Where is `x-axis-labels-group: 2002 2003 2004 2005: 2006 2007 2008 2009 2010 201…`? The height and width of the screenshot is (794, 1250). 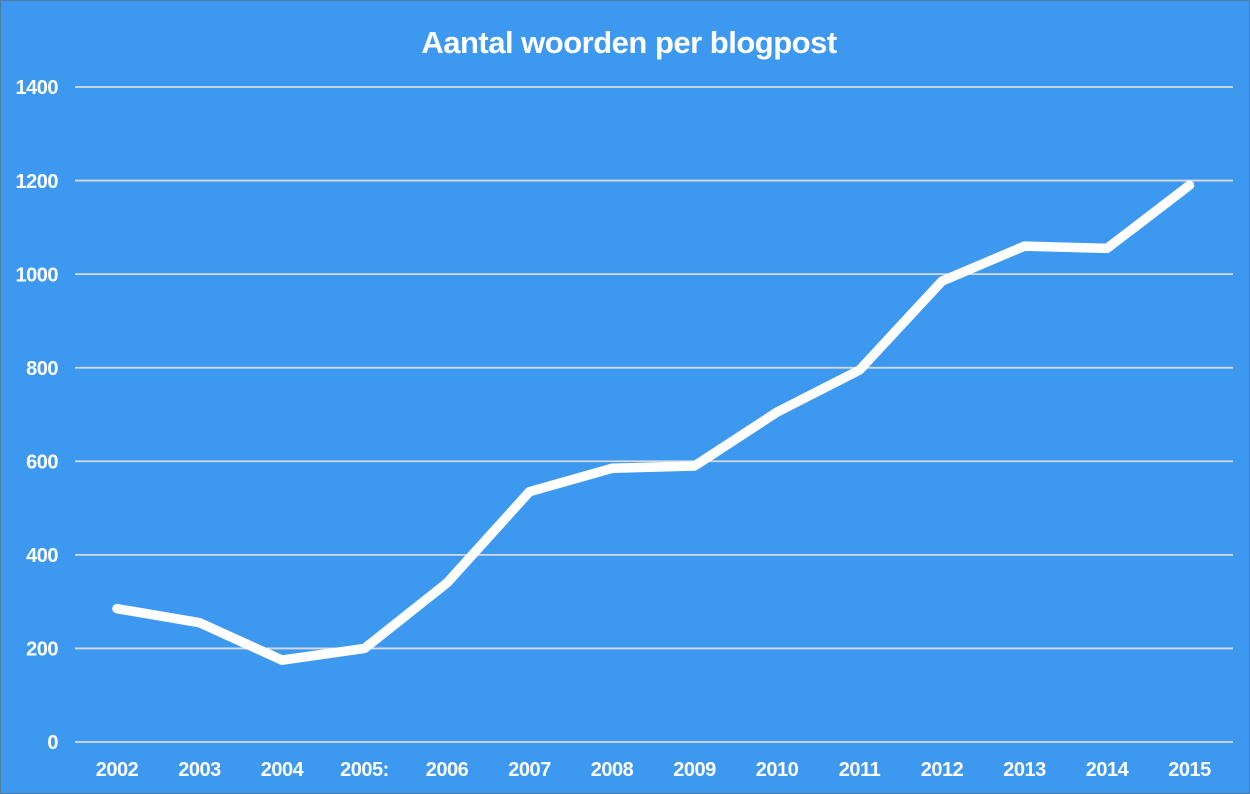 x-axis-labels-group: 2002 2003 2004 2005: 2006 2007 2008 2009 2010 201… is located at coordinates (654, 770).